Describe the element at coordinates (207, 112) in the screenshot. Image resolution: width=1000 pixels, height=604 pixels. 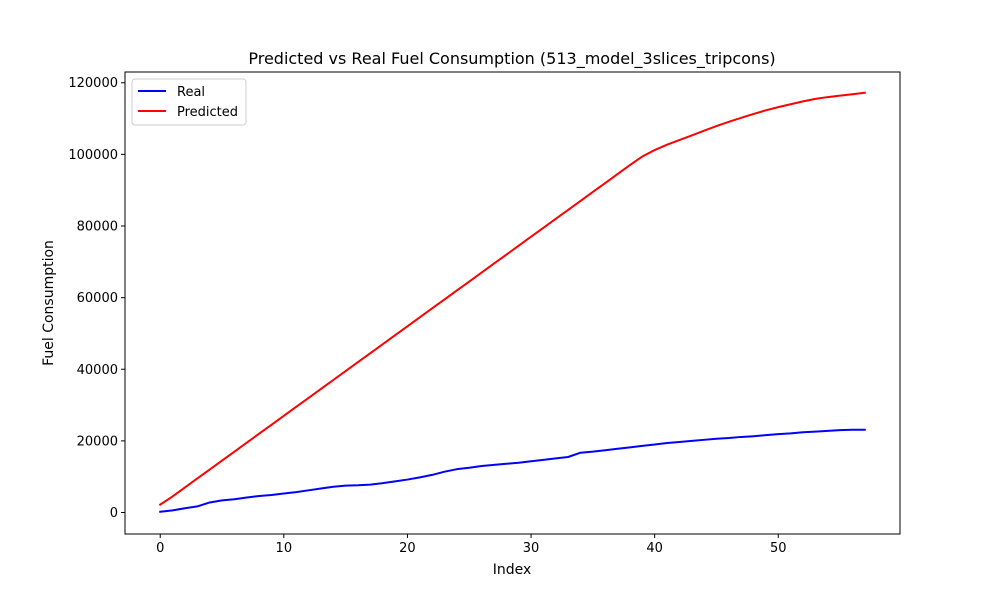
I see `legend-label-predicted: Predicted` at that location.